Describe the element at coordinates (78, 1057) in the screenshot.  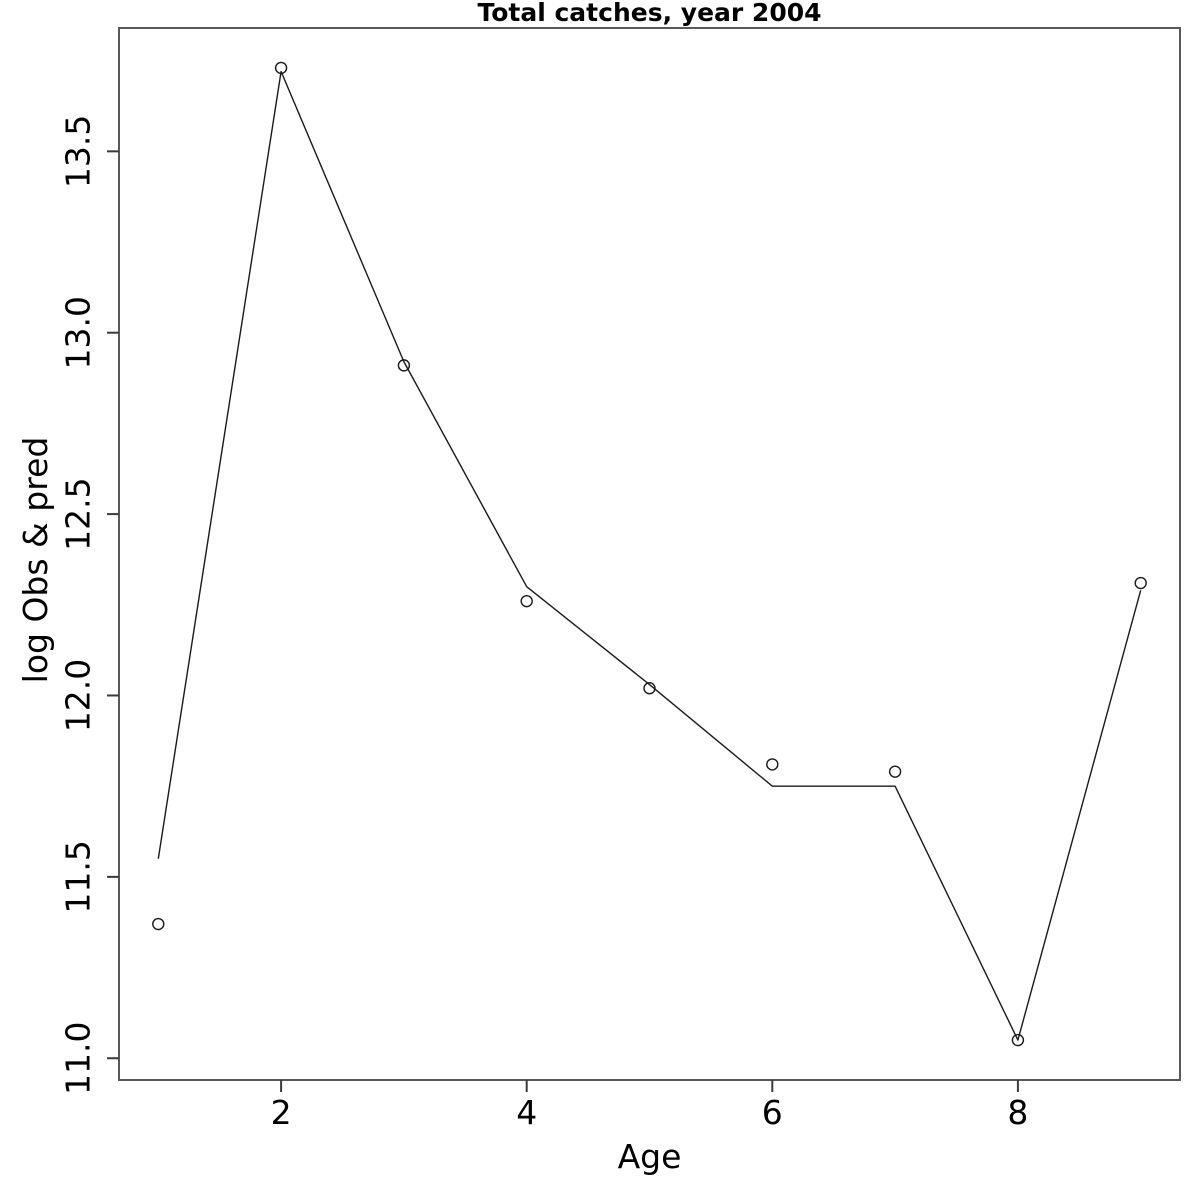
I see `y-tick-label: 11.0` at that location.